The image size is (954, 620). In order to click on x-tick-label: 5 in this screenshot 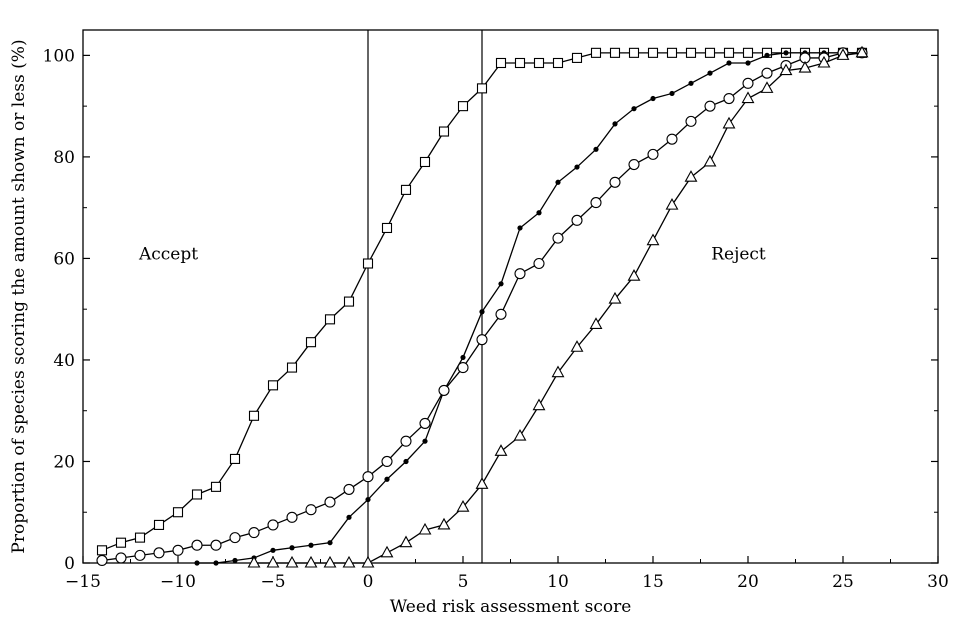, I will do `click(463, 582)`.